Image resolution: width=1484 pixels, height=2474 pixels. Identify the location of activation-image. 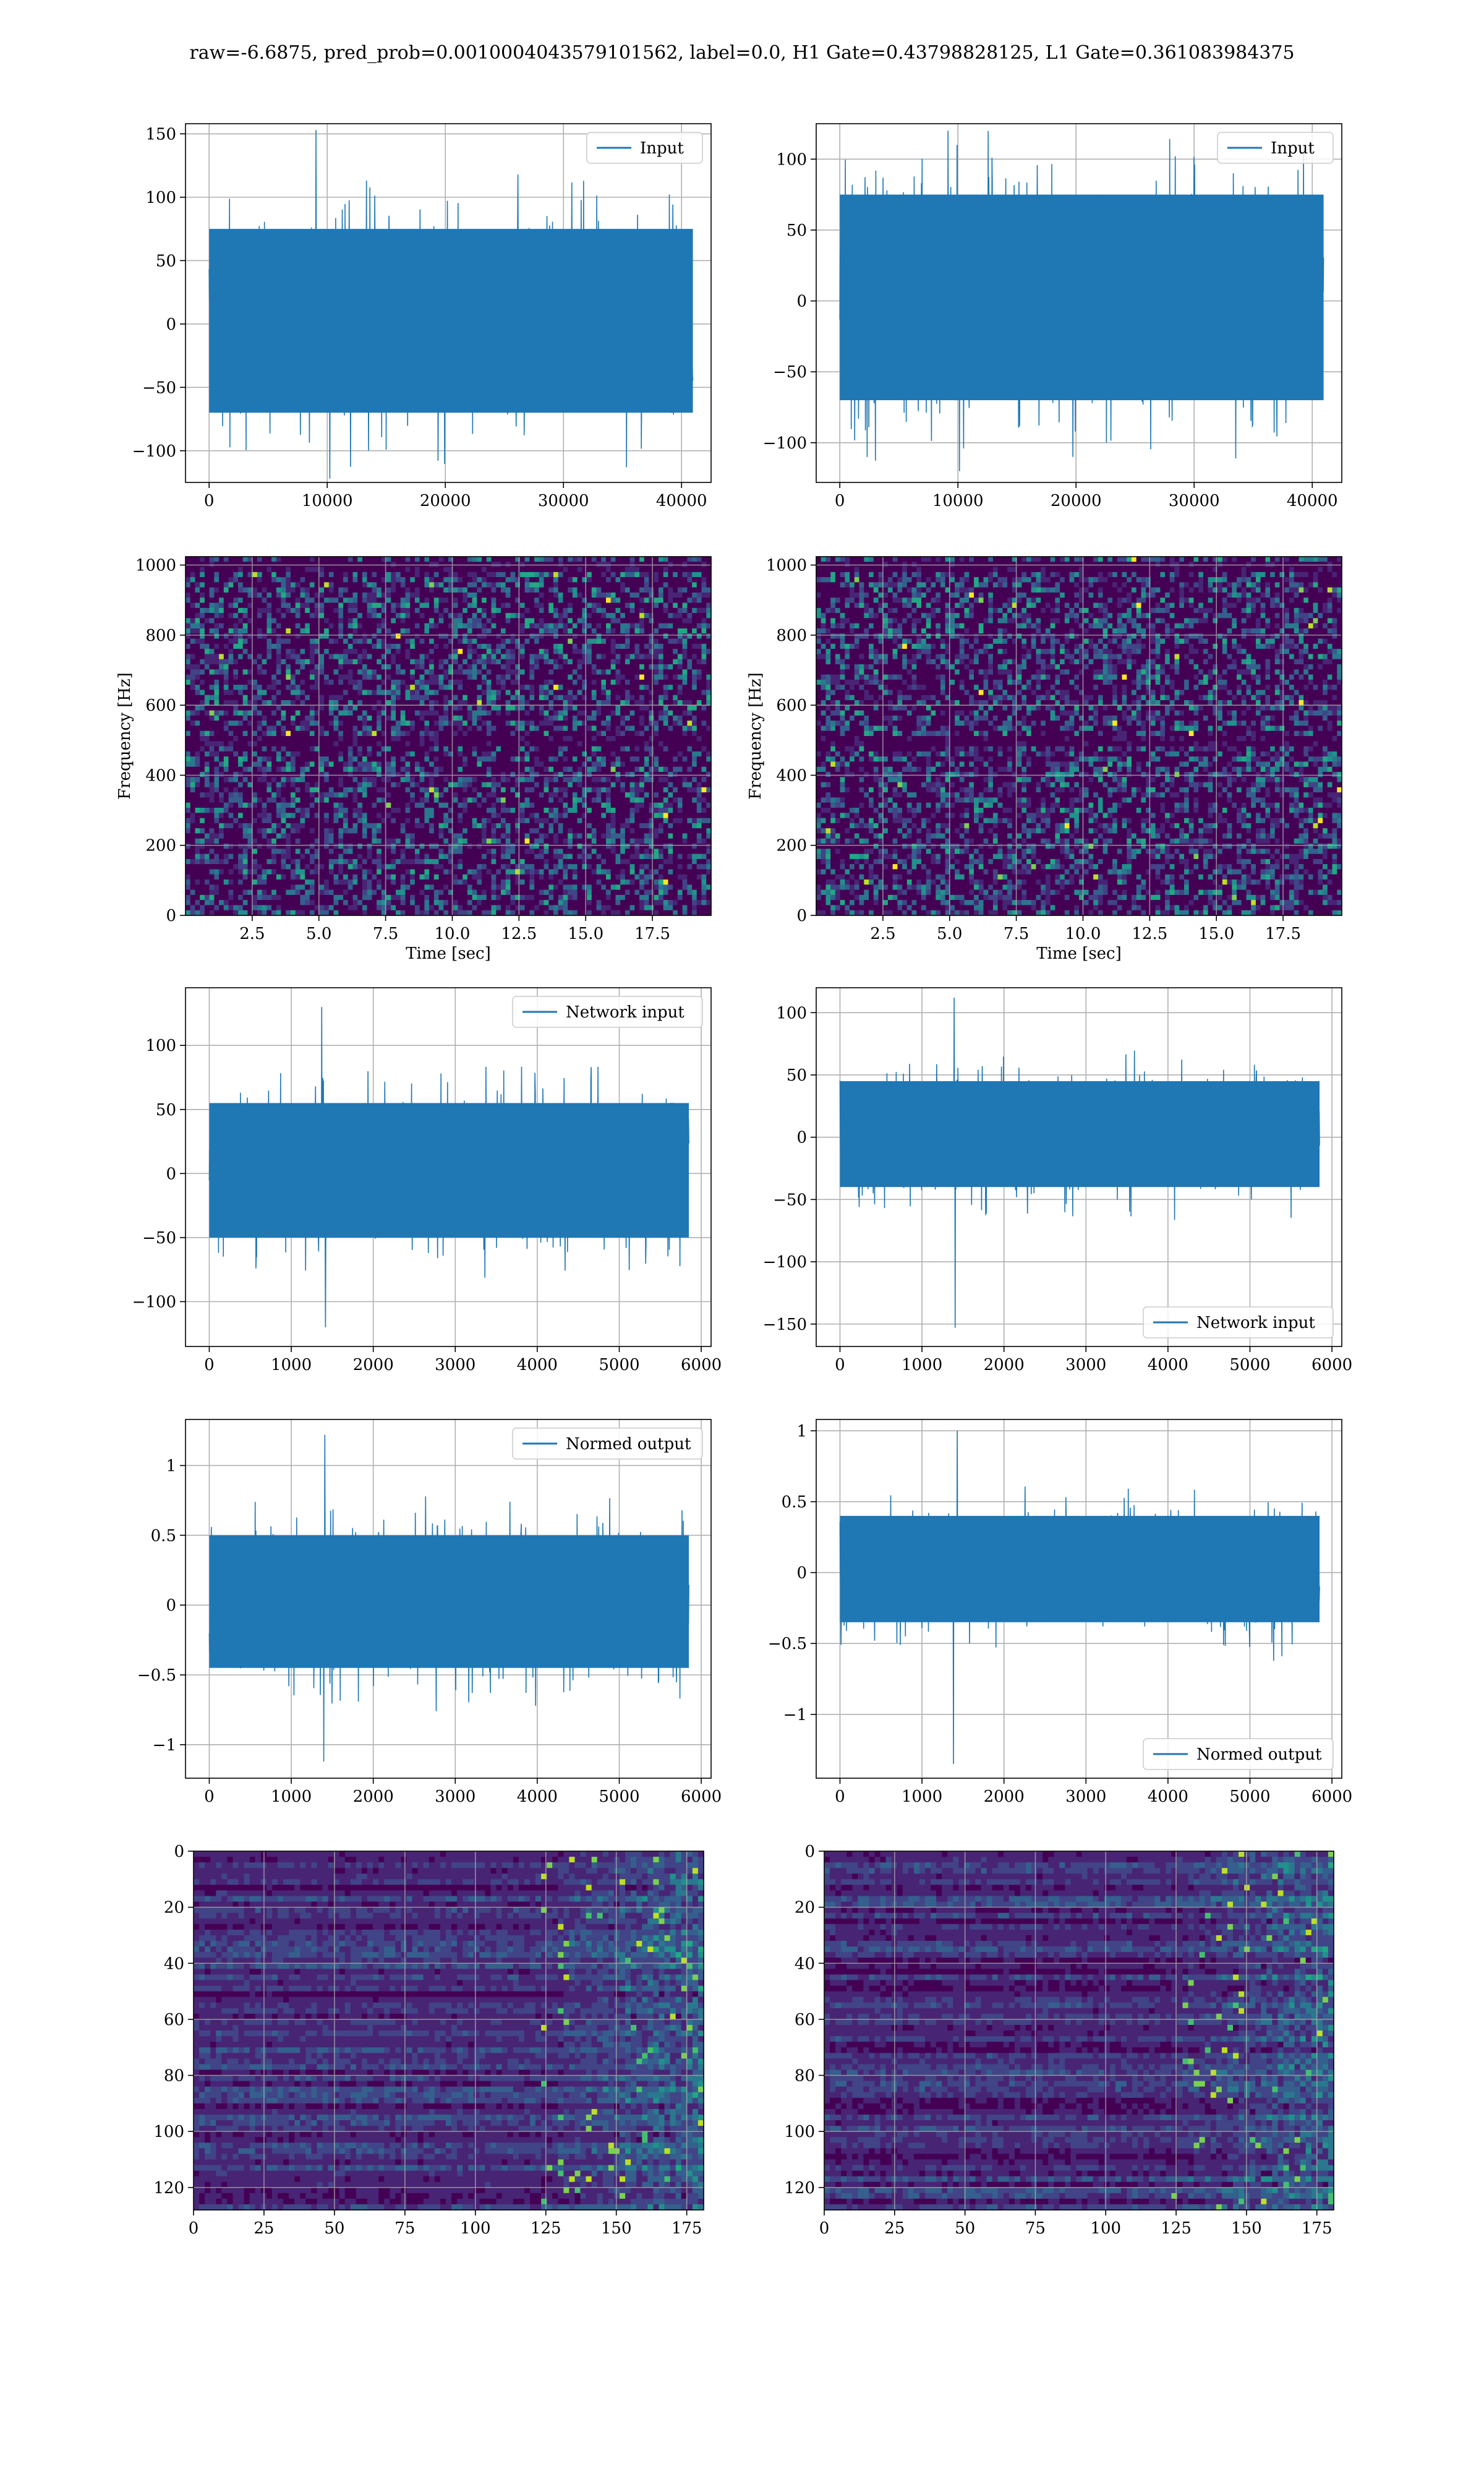
(449, 2031).